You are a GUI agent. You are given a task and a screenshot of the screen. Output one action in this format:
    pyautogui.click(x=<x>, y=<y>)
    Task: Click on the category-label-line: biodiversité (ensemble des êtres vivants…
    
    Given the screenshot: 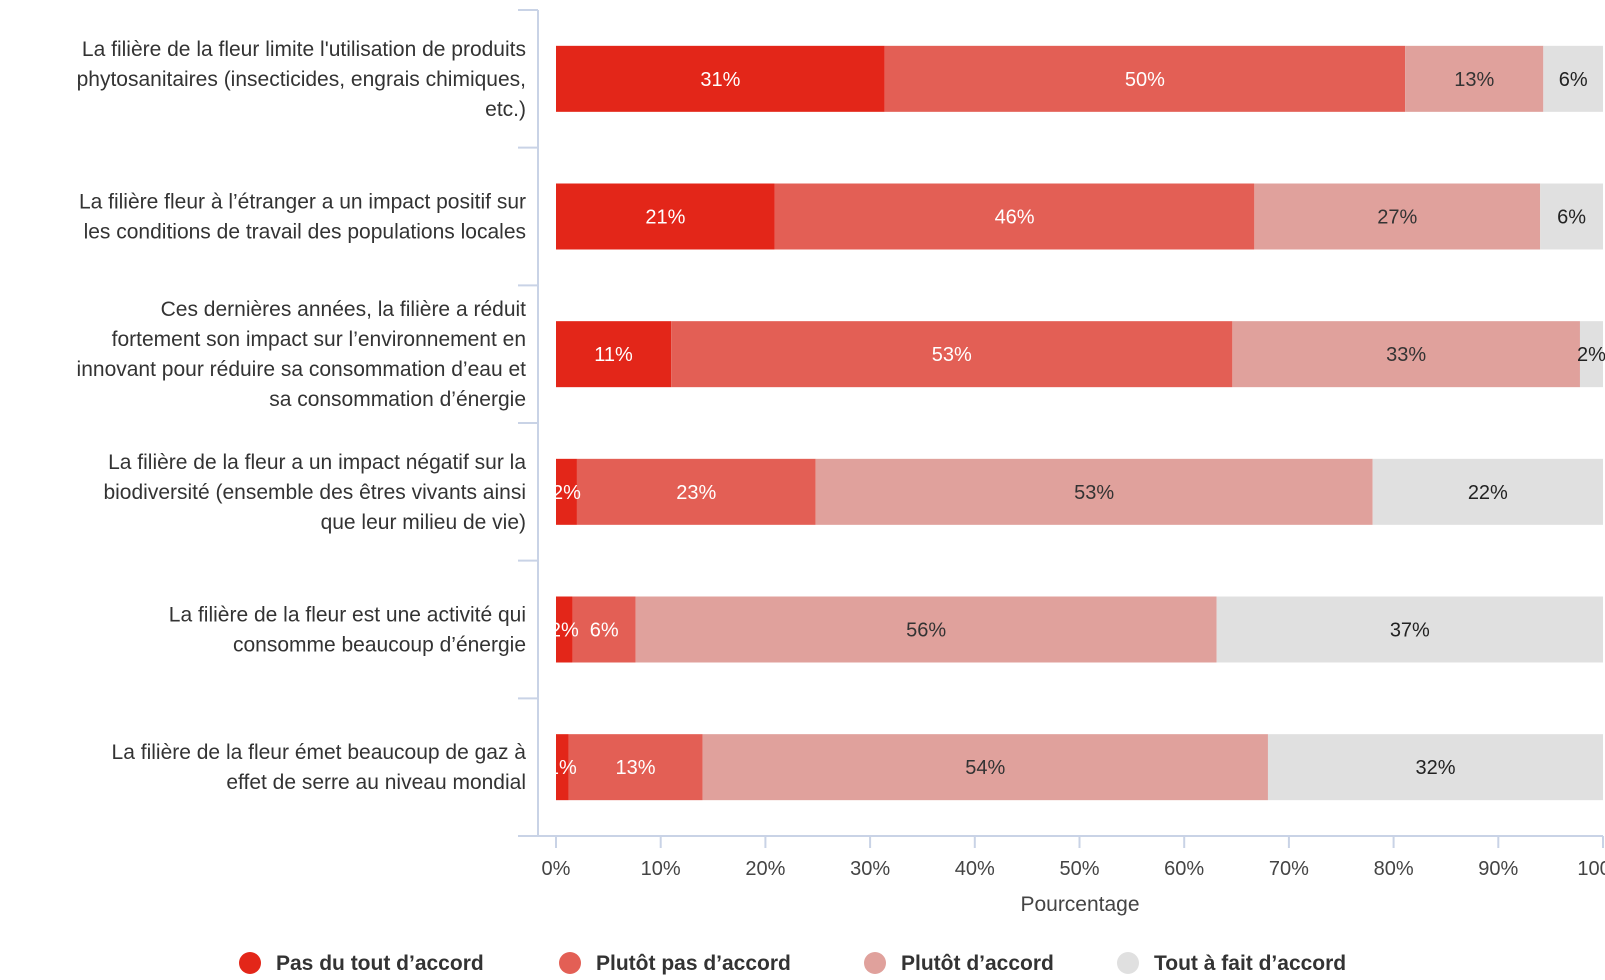 What is the action you would take?
    pyautogui.click(x=314, y=492)
    